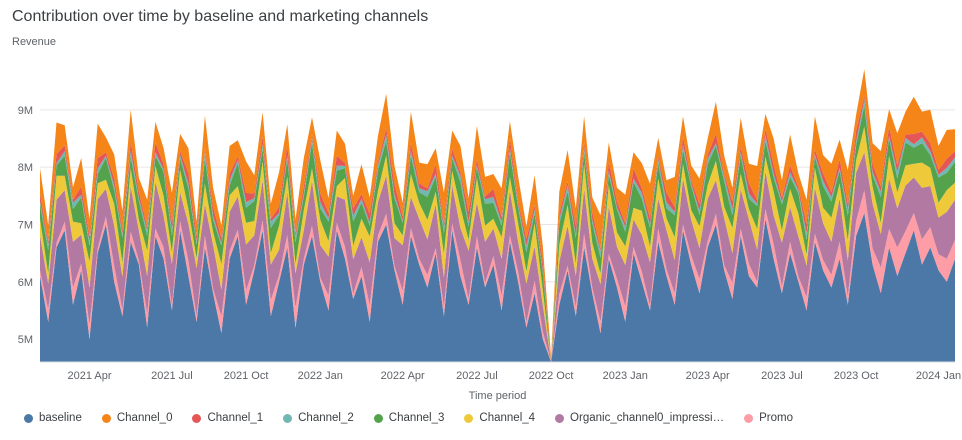  What do you see at coordinates (560, 418) in the screenshot?
I see `legend-swatch-Organic_channel0_impressions` at bounding box center [560, 418].